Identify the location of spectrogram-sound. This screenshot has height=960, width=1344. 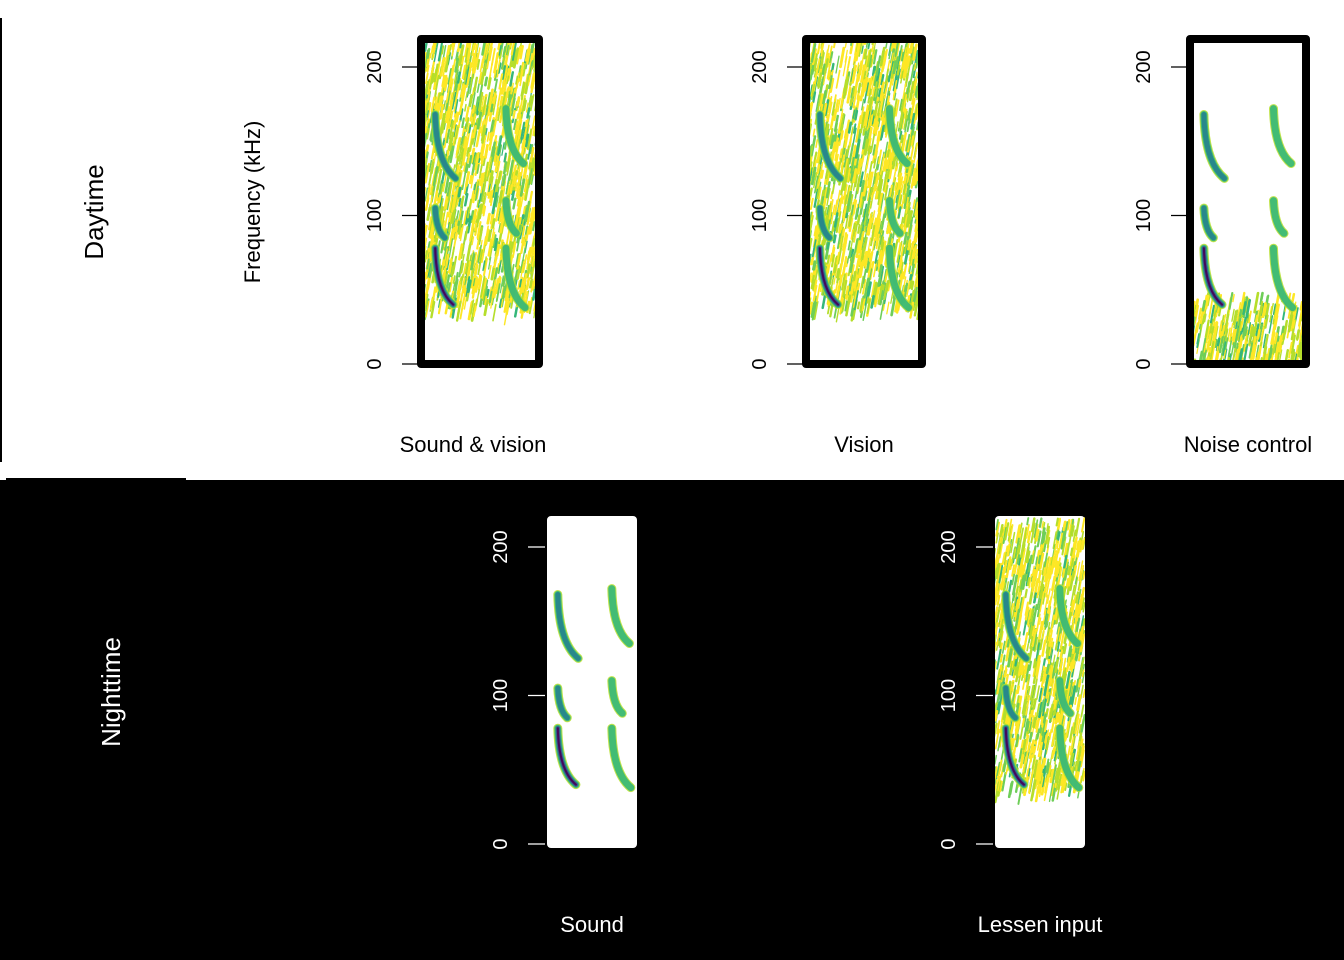
(594, 688).